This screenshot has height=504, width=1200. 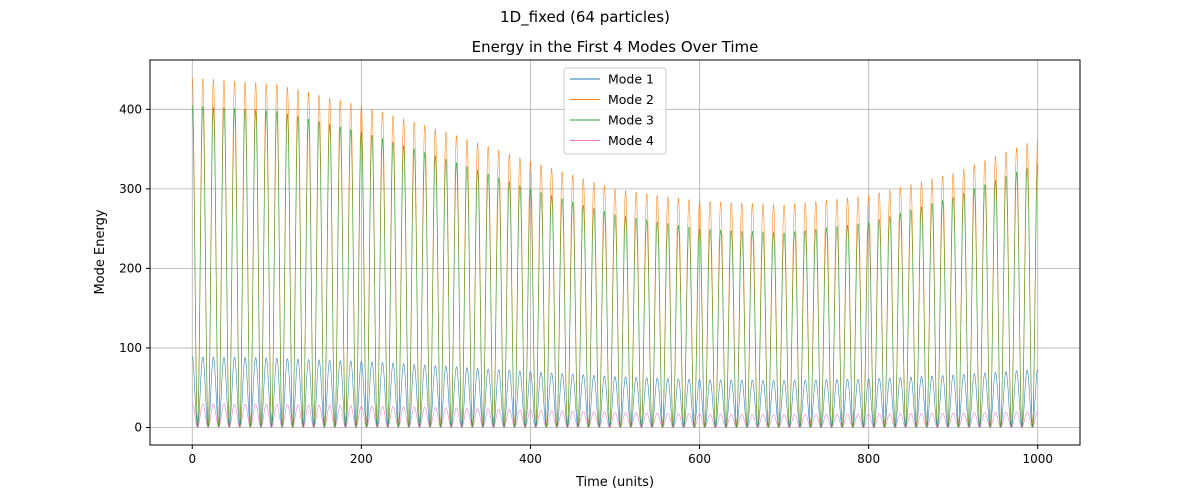 What do you see at coordinates (130, 268) in the screenshot?
I see `y-tick-label: 200` at bounding box center [130, 268].